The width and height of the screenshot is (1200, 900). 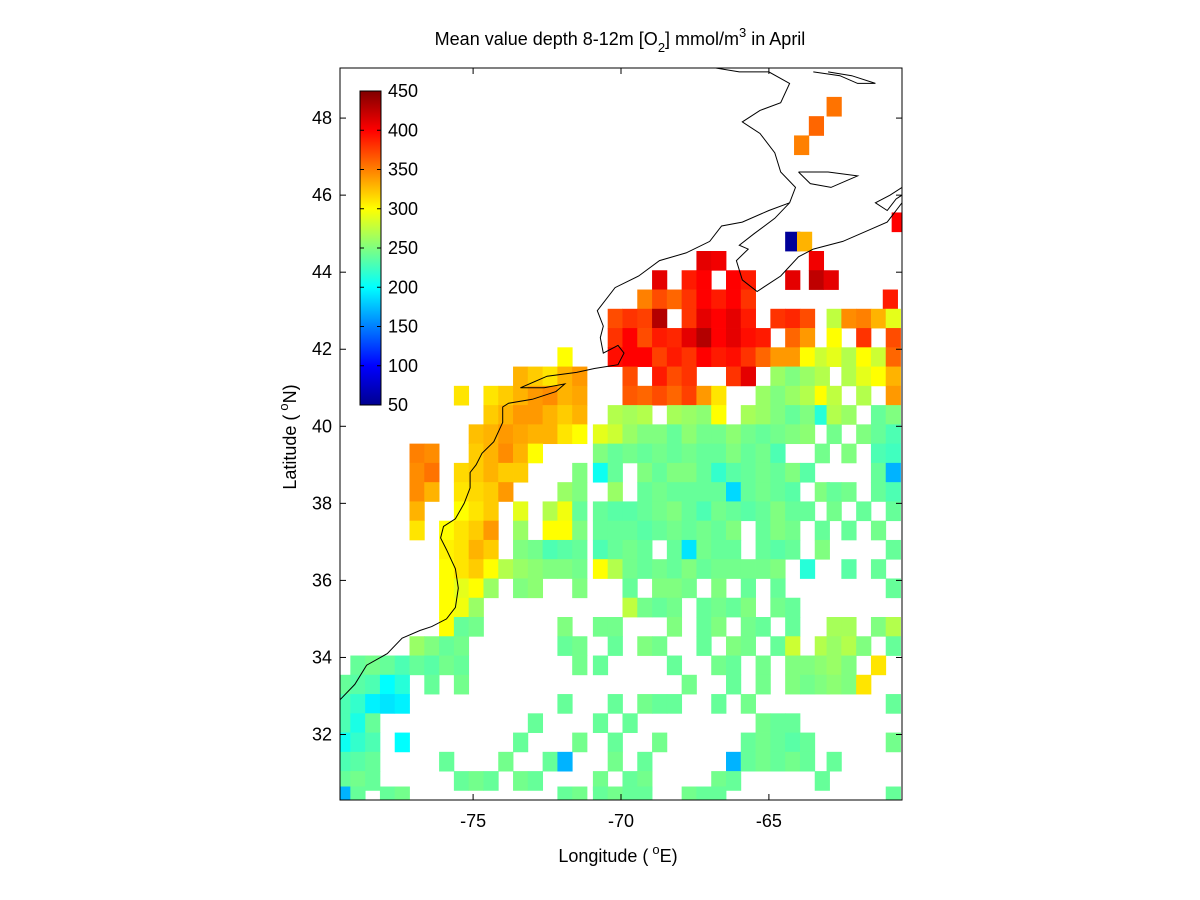 I want to click on title-subscript: 2, so click(x=661, y=47).